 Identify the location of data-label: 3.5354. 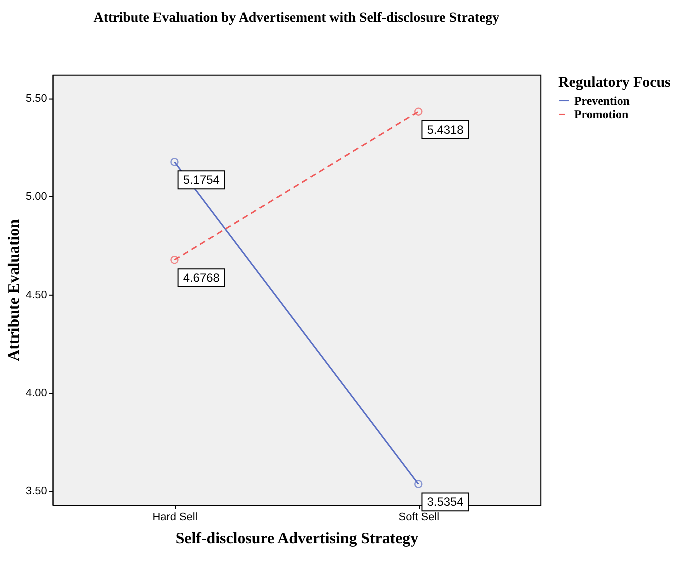
(445, 502).